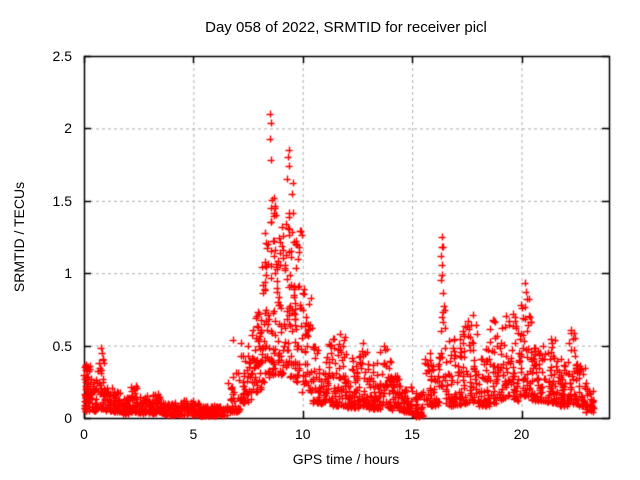 This screenshot has width=640, height=480. I want to click on x-tick-label: 5, so click(193, 434).